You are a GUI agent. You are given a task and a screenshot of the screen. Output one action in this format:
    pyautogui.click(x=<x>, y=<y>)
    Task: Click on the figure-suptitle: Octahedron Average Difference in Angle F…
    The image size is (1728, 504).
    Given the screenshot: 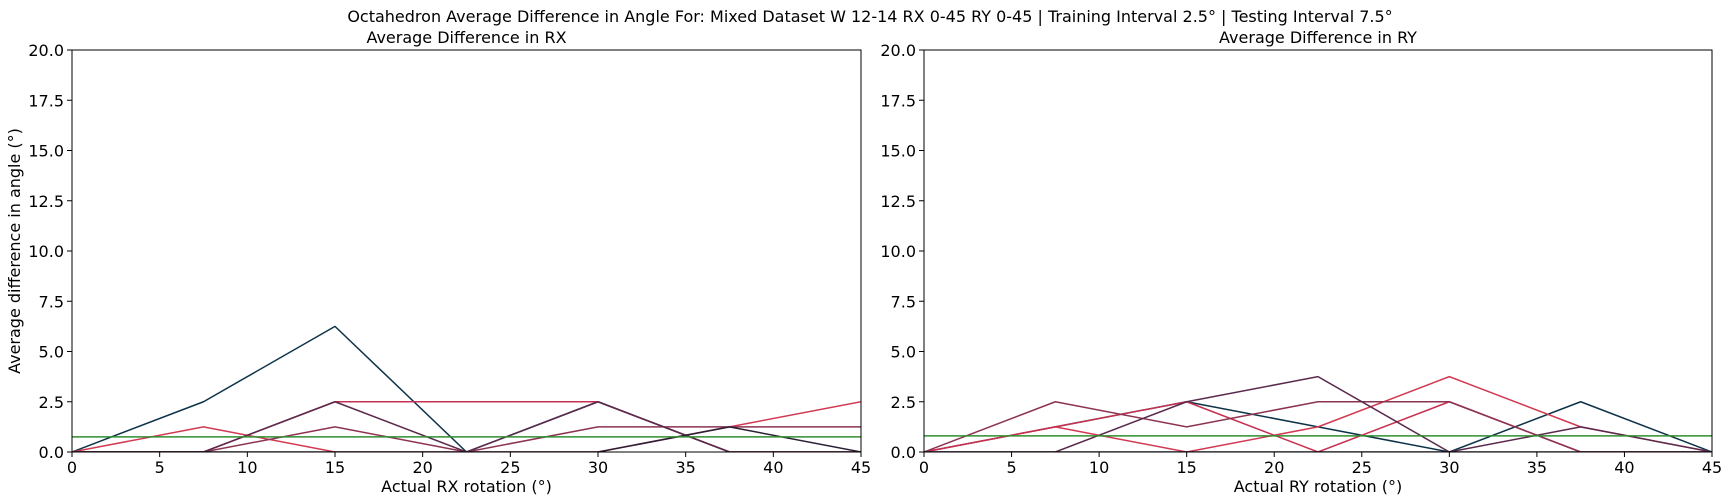 What is the action you would take?
    pyautogui.click(x=869, y=16)
    